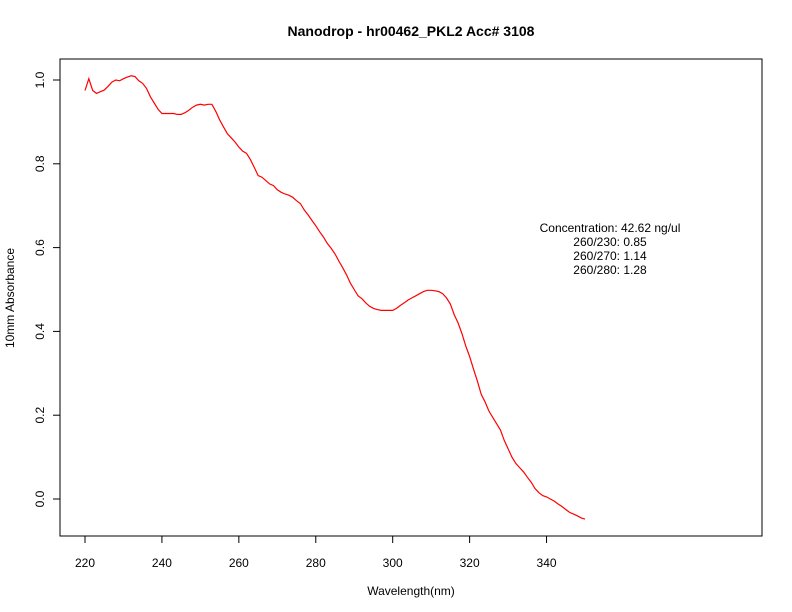 The image size is (792, 612). Describe the element at coordinates (393, 563) in the screenshot. I see `x-tick-label: 300` at that location.